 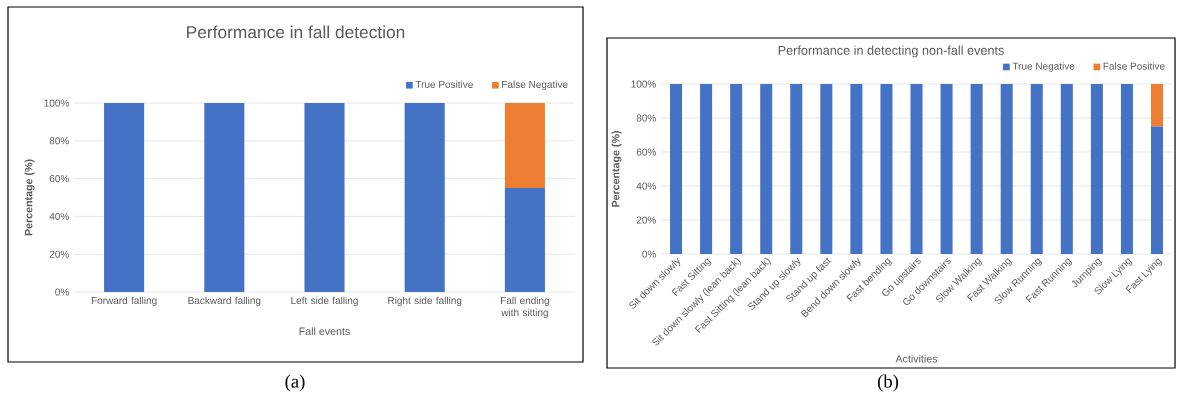 What do you see at coordinates (295, 383) in the screenshot?
I see `text: (a)` at bounding box center [295, 383].